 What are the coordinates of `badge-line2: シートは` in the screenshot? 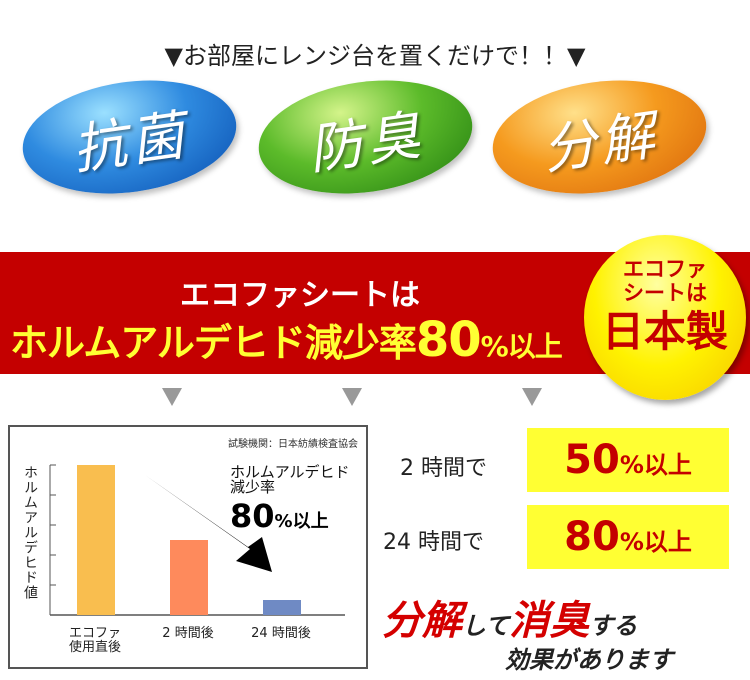 It's located at (665, 293).